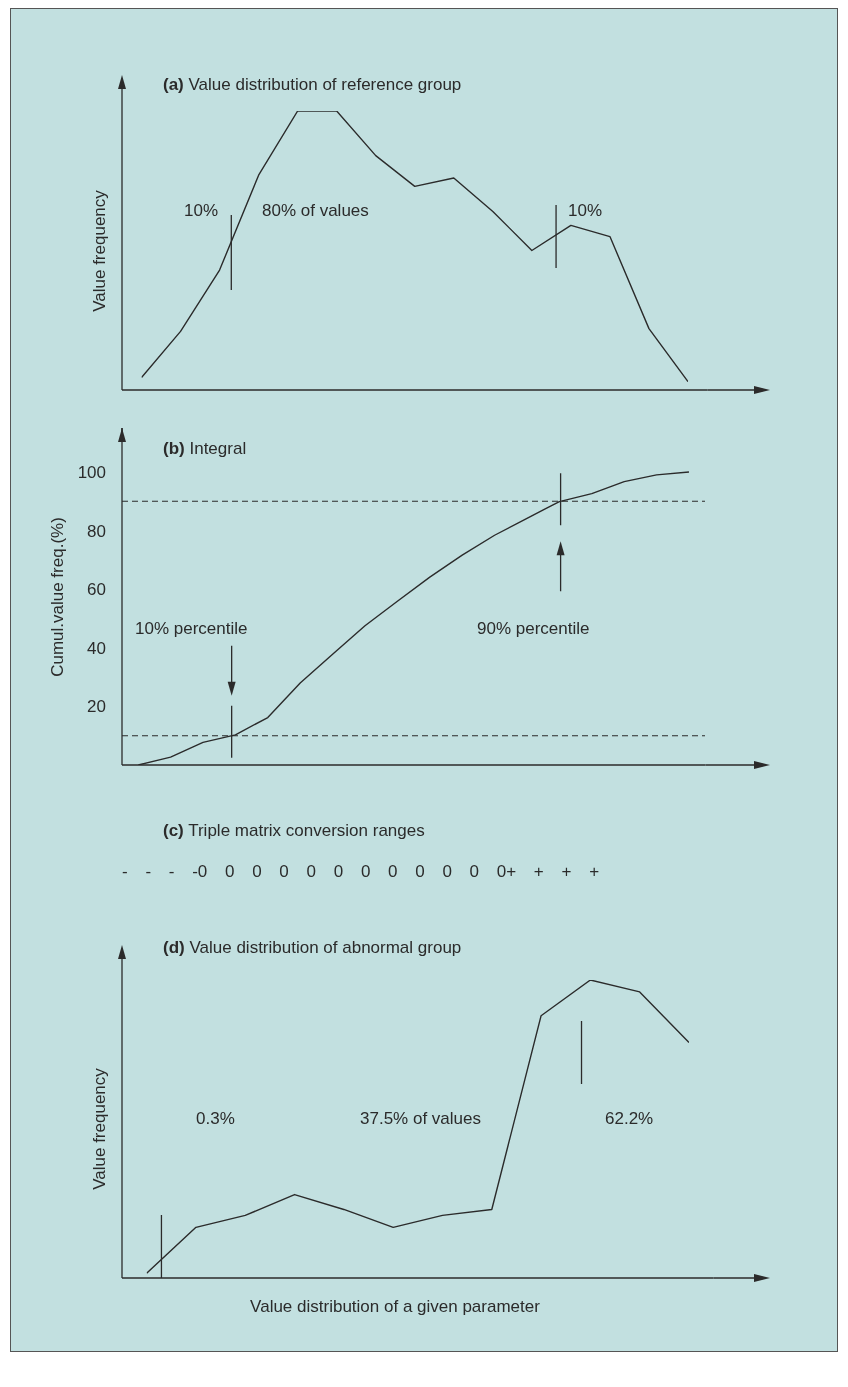  What do you see at coordinates (96, 707) in the screenshot?
I see `y-tick-label: 20` at bounding box center [96, 707].